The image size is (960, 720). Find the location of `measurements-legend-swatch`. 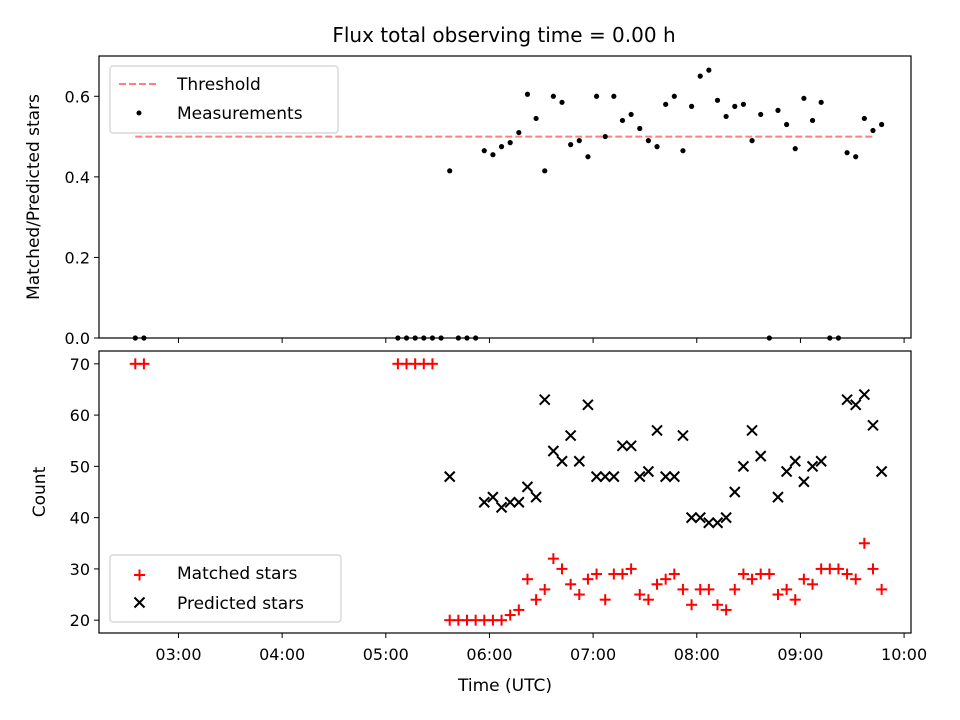

measurements-legend-swatch is located at coordinates (139, 113).